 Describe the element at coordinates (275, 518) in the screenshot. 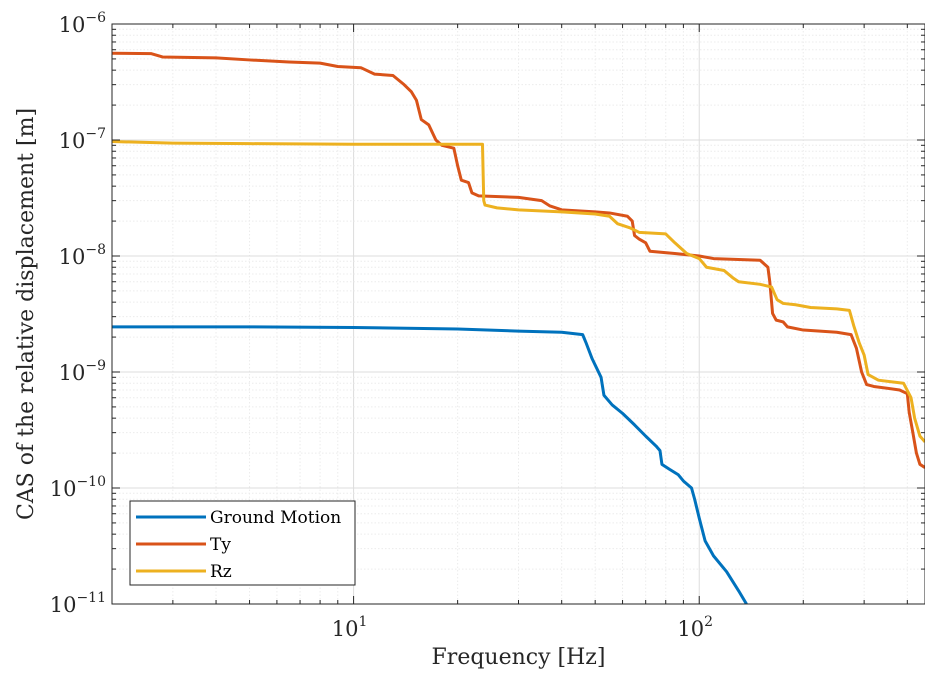

I see `legend-label: Ground Motion` at that location.